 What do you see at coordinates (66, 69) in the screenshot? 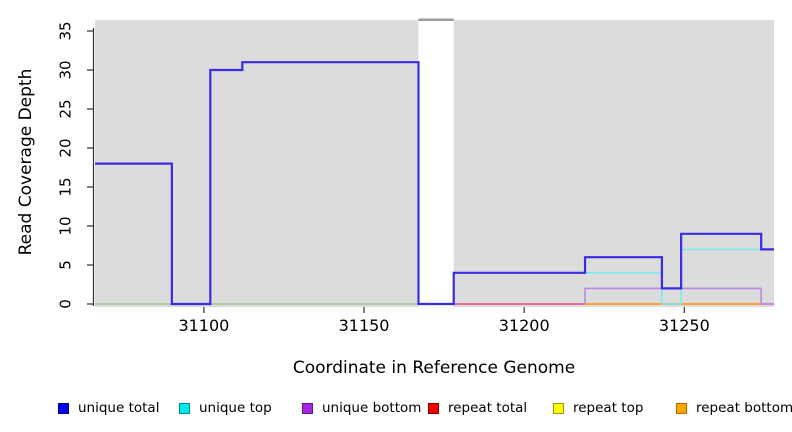
I see `y-tick-label: 30` at bounding box center [66, 69].